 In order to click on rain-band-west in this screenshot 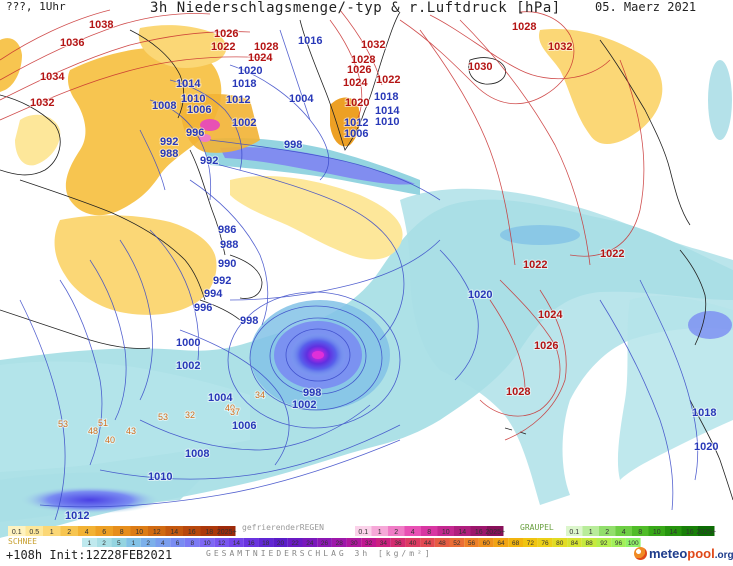, I will do `click(125, 416)`.